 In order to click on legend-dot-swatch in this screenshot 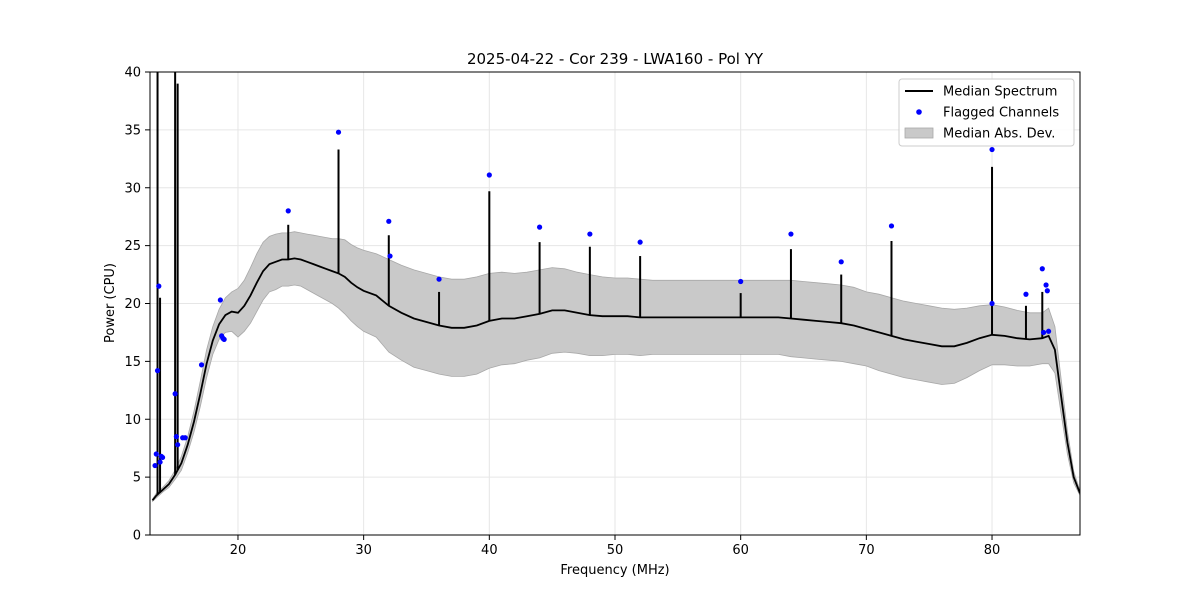, I will do `click(919, 112)`.